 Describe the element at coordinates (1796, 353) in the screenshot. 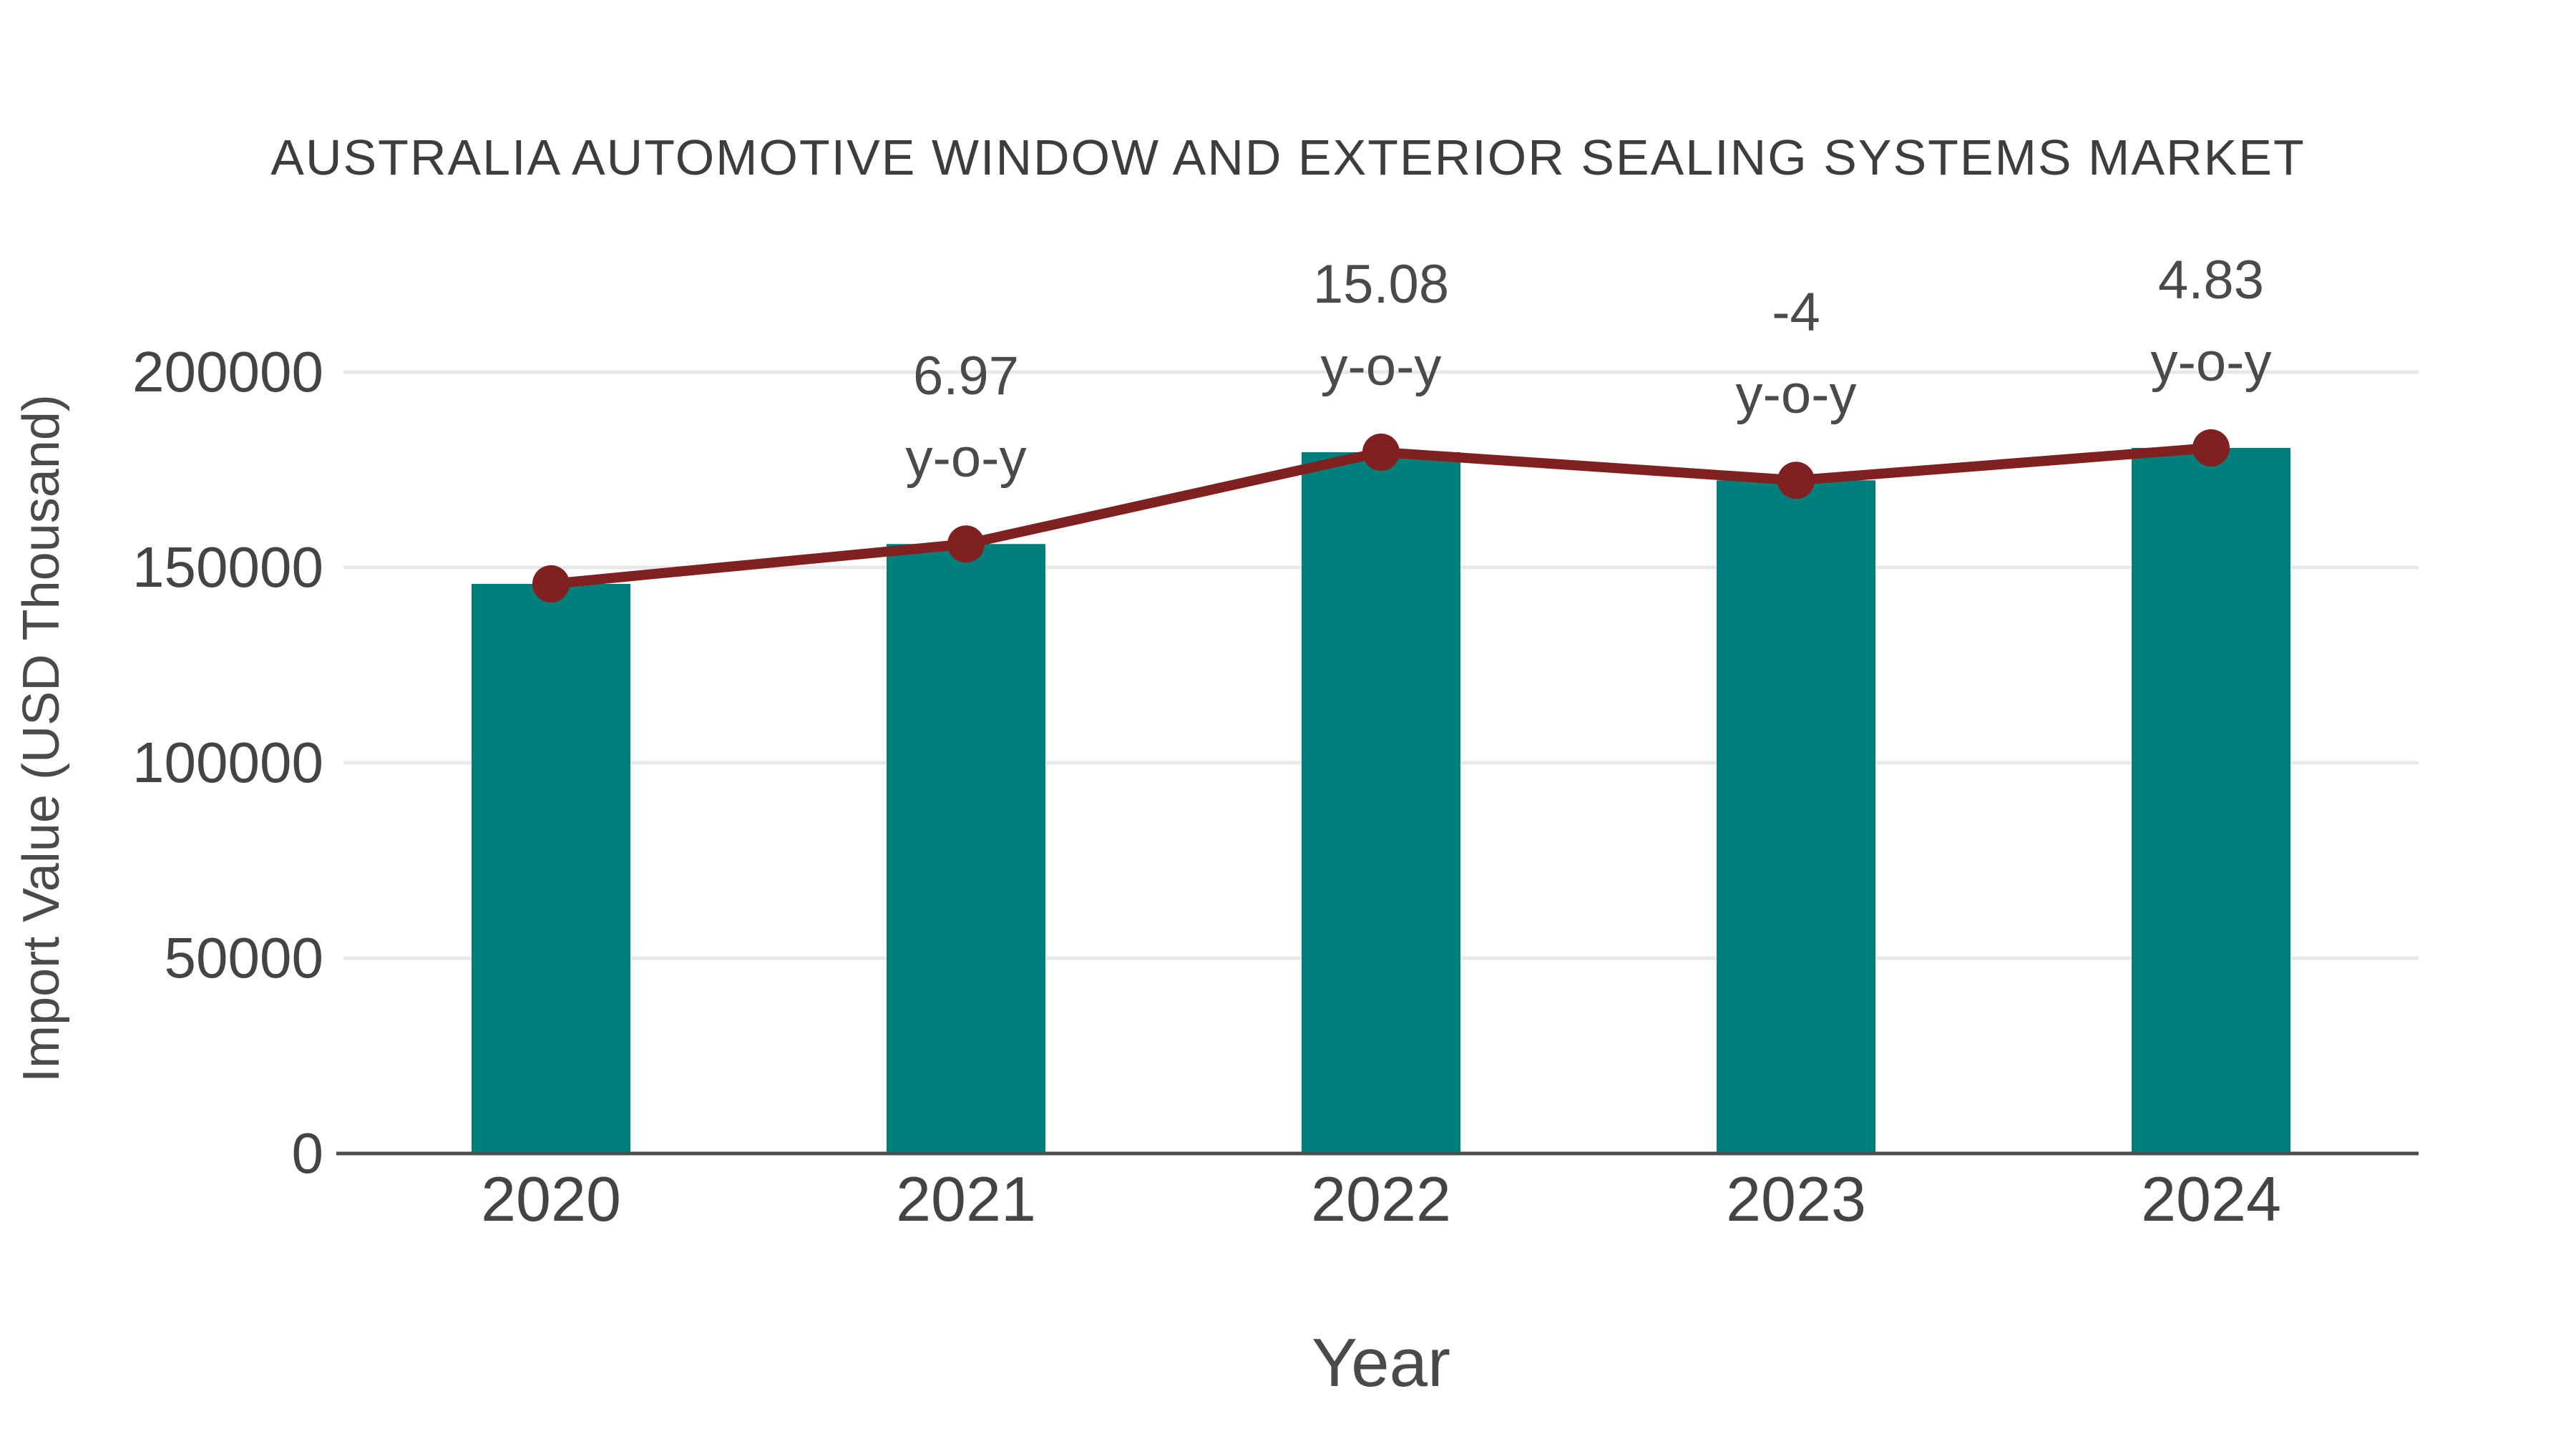

I see `yoy-annotation: -4 y-o-y` at that location.